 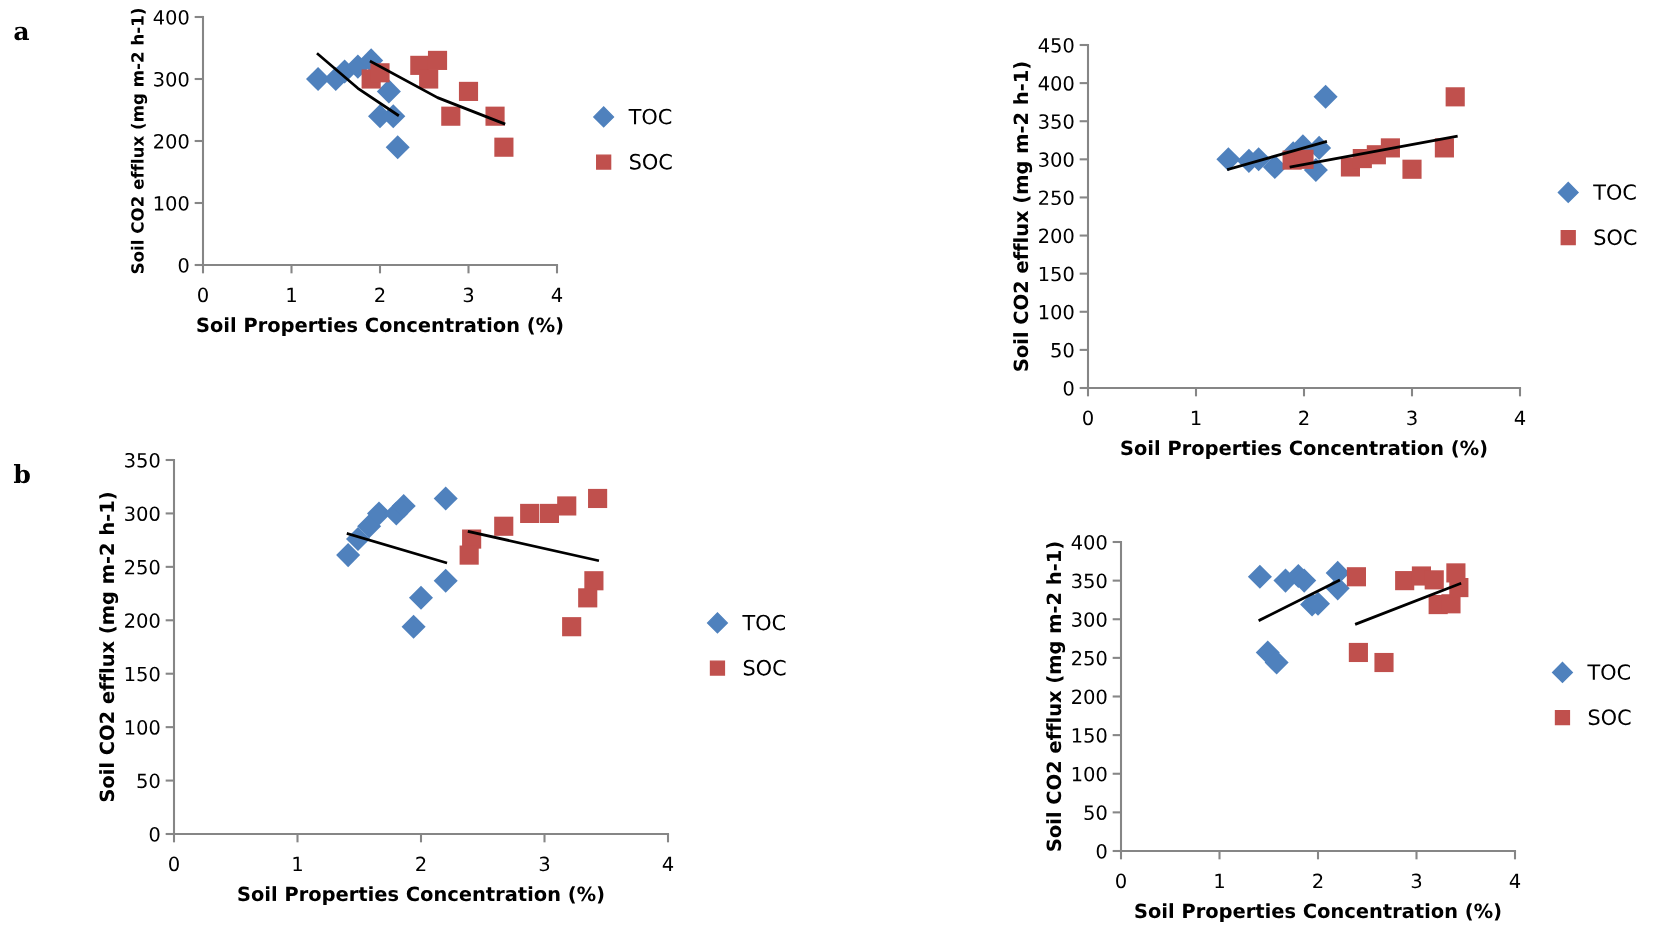 I want to click on text: a, so click(x=22, y=33).